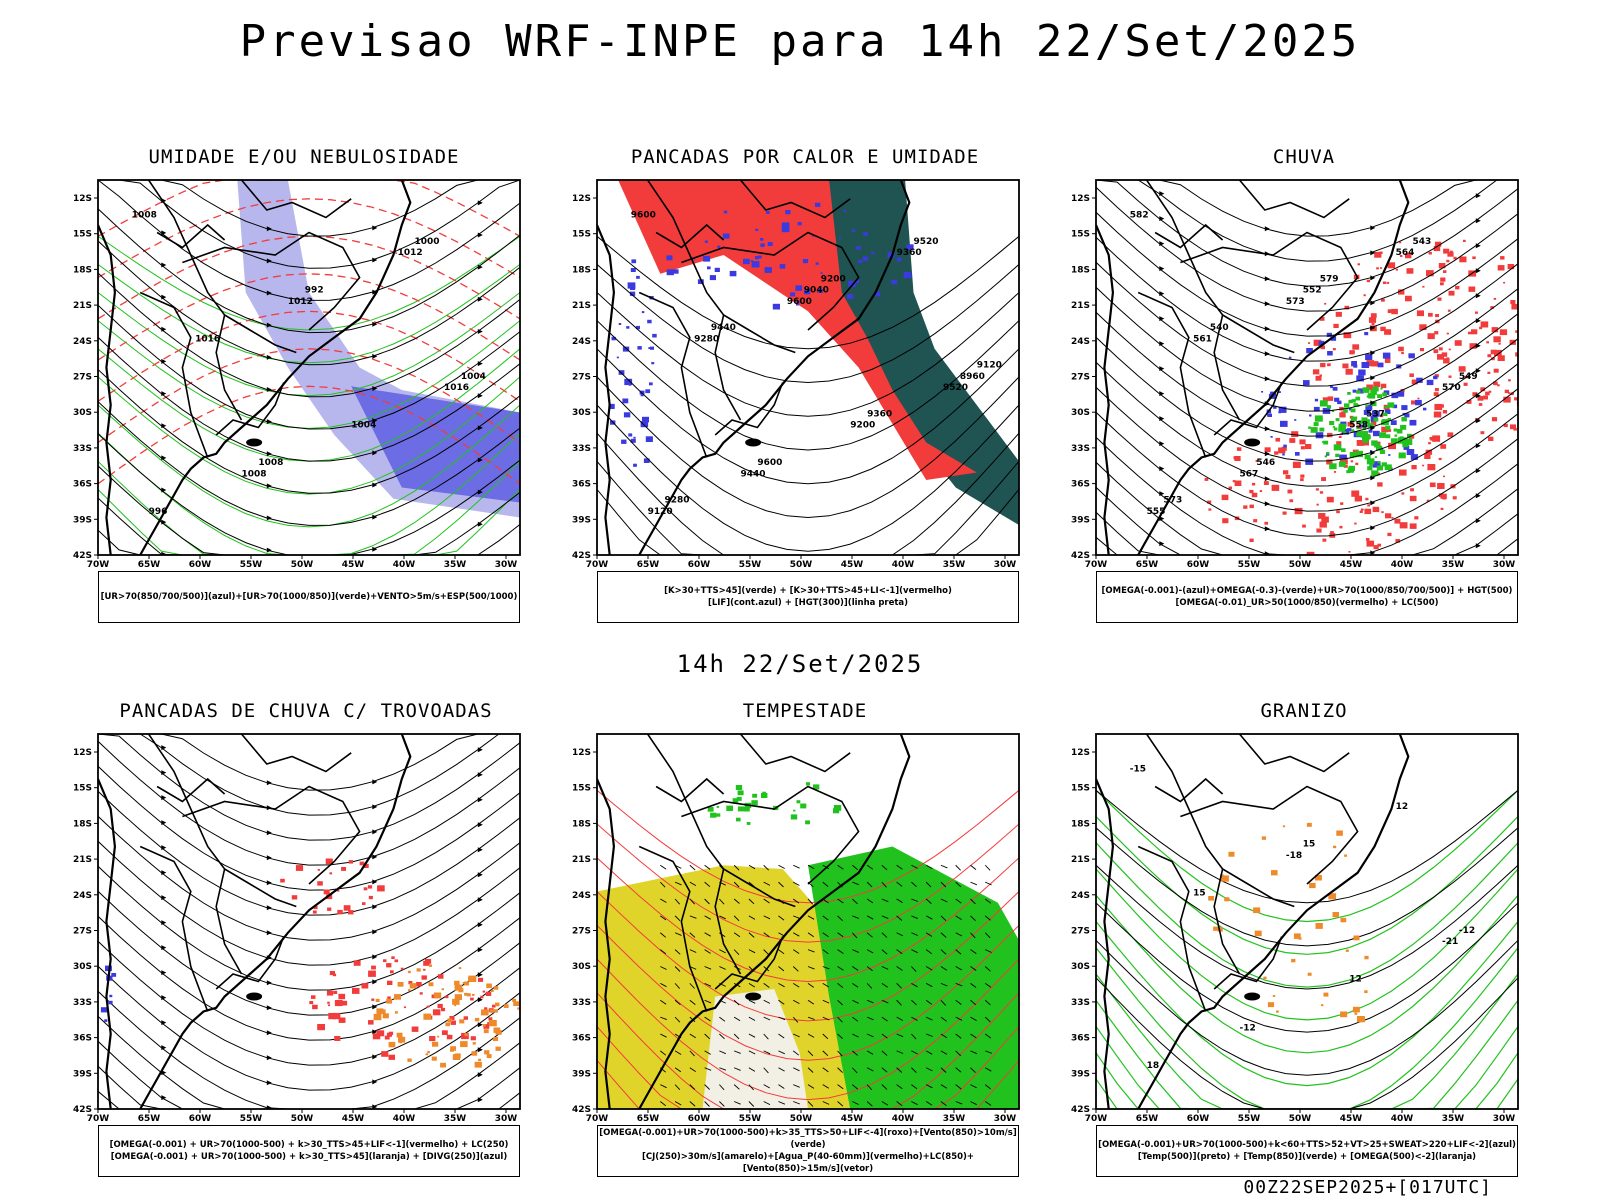 The width and height of the screenshot is (1600, 1200). Describe the element at coordinates (1080, 789) in the screenshot. I see `lat-label: 15S` at that location.